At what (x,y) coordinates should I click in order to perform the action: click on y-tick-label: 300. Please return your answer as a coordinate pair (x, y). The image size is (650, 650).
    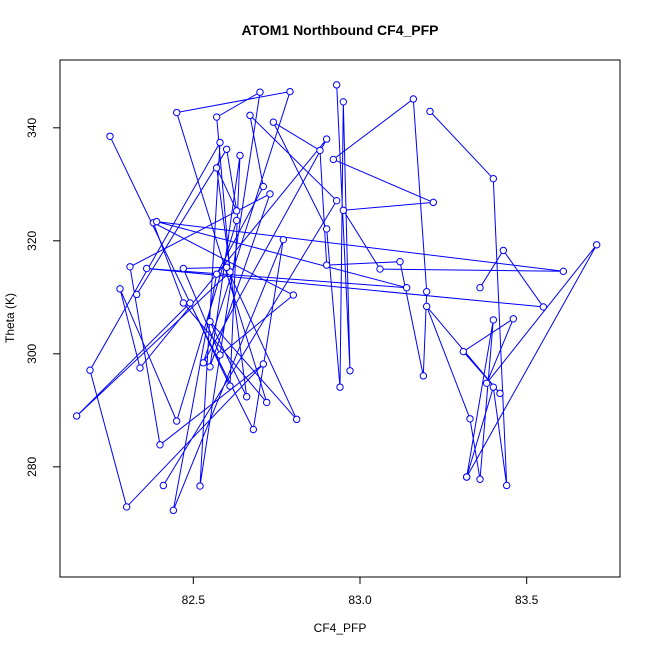
    Looking at the image, I should click on (32, 353).